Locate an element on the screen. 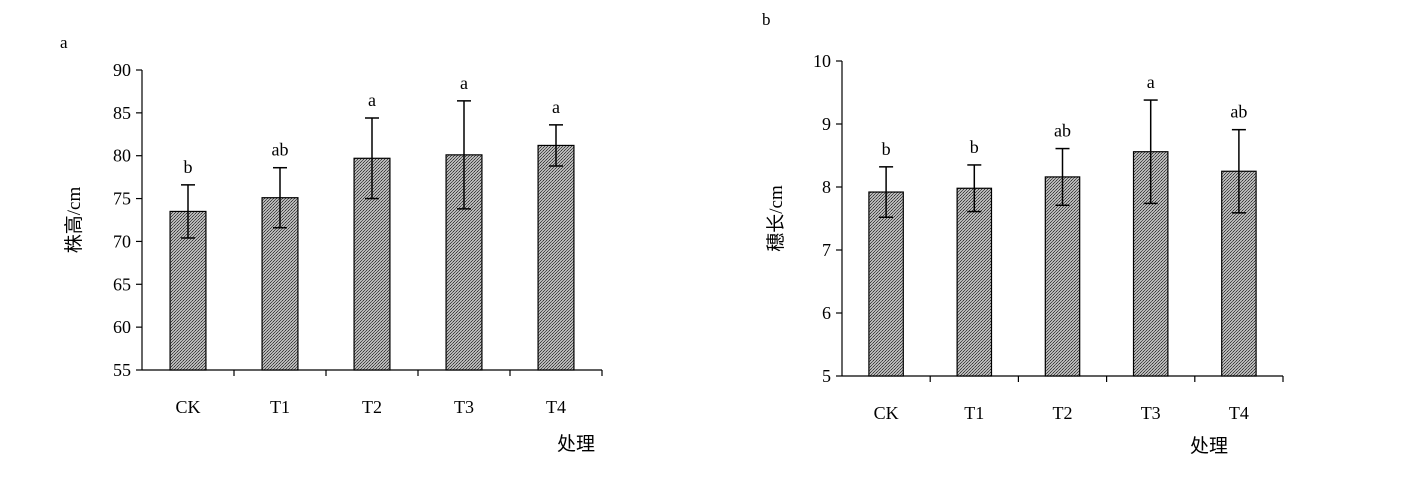 Image resolution: width=1412 pixels, height=481 pixels. y-tick-label: 6 is located at coordinates (826, 313).